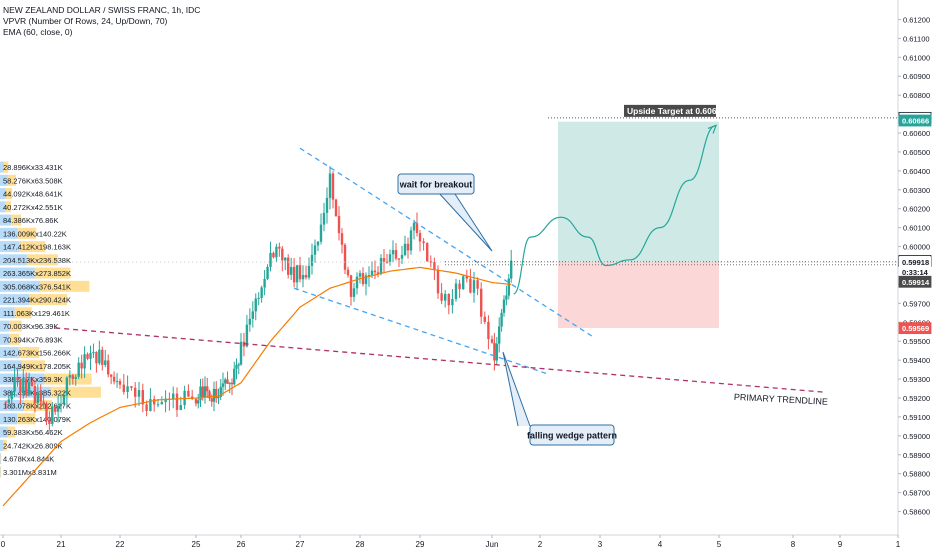 This screenshot has height=550, width=932. What do you see at coordinates (572, 436) in the screenshot?
I see `wedge-callout-text: falling wedge pattern` at bounding box center [572, 436].